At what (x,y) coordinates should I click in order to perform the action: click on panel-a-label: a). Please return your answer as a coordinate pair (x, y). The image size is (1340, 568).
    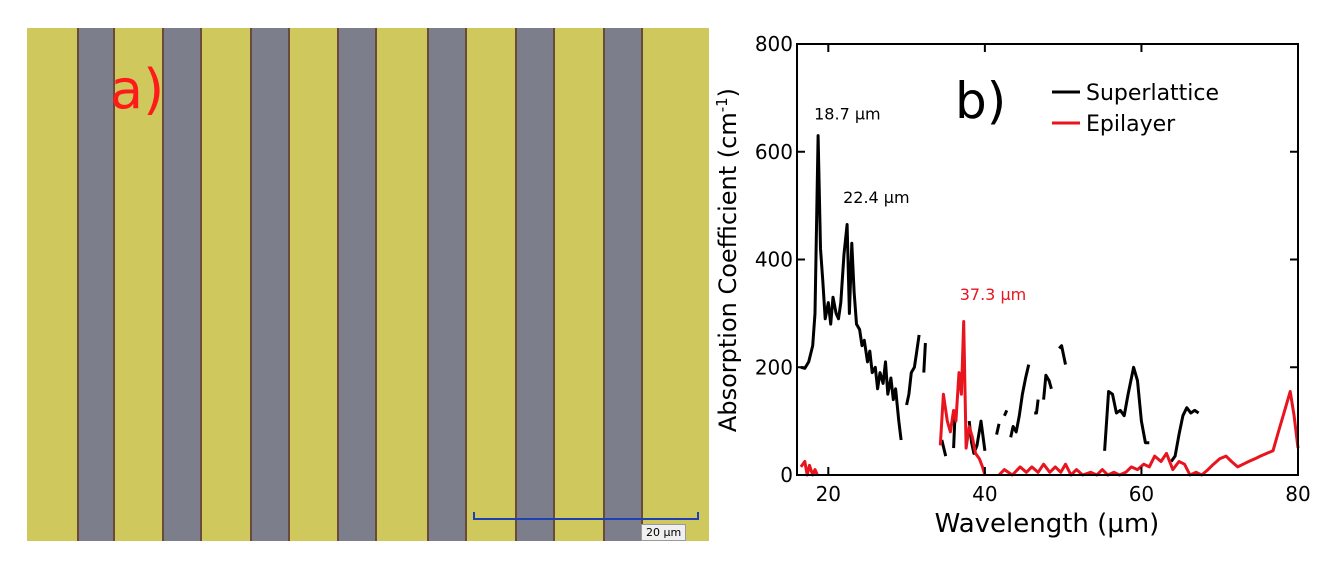
    Looking at the image, I should click on (137, 89).